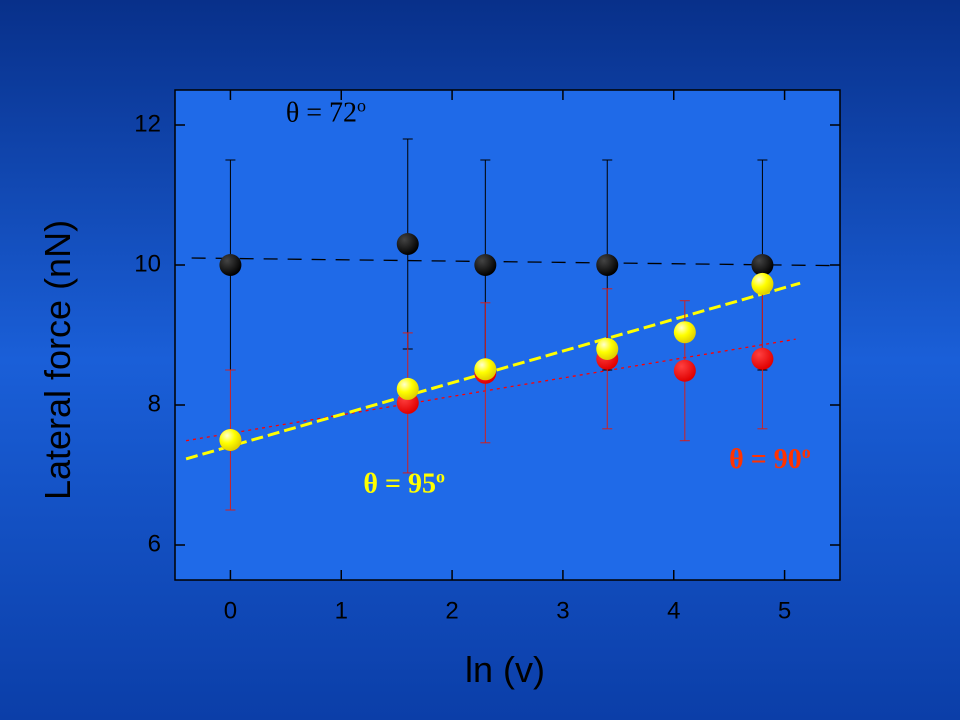 This screenshot has height=720, width=960. Describe the element at coordinates (673, 610) in the screenshot. I see `x-tick-label: 4` at that location.